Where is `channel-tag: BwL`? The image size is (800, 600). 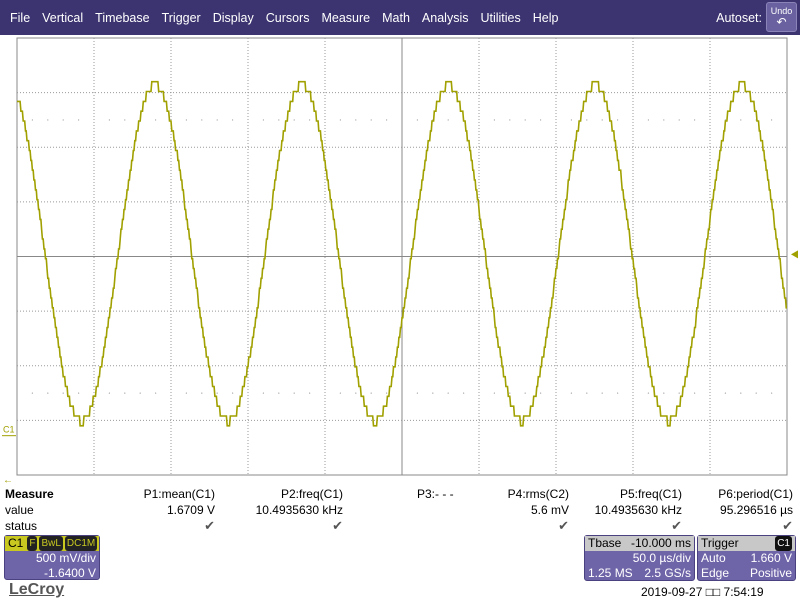 channel-tag: BwL is located at coordinates (51, 543).